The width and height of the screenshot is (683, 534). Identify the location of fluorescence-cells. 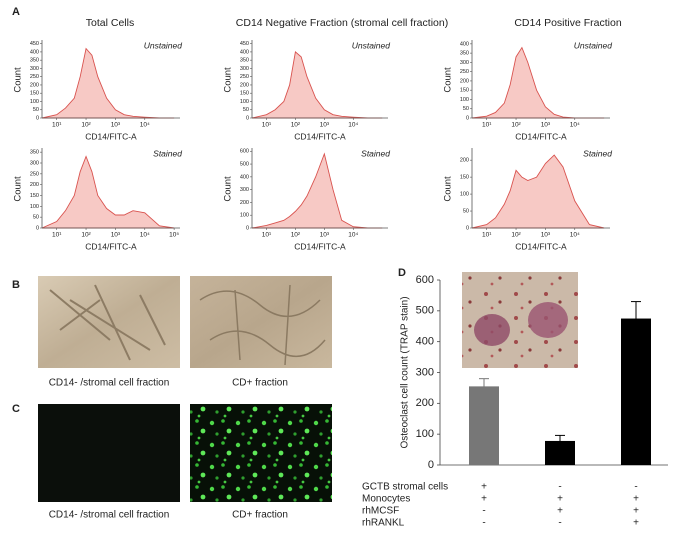
(261, 453).